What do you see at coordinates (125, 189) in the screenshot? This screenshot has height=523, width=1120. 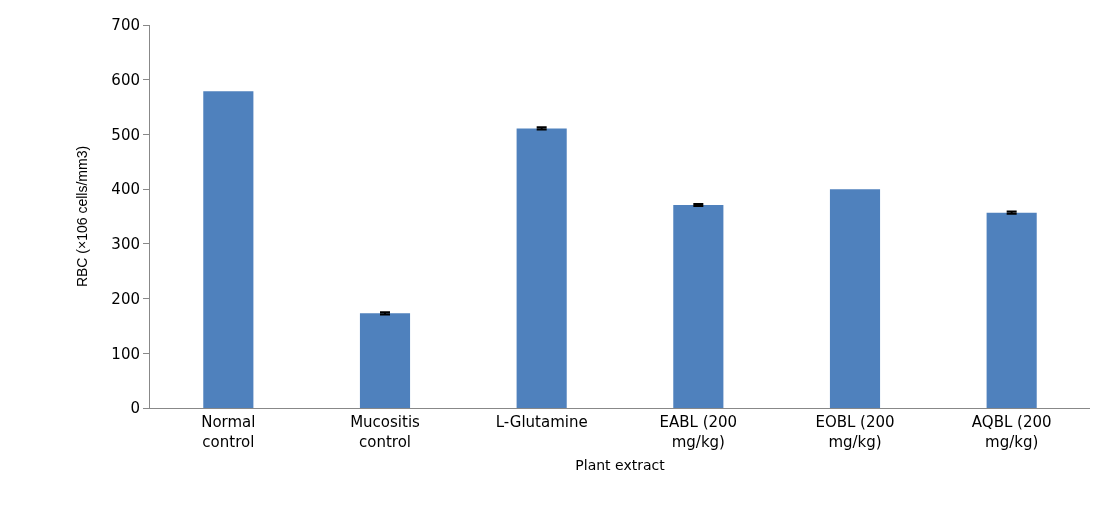 I see `y-tick-label: 400` at bounding box center [125, 189].